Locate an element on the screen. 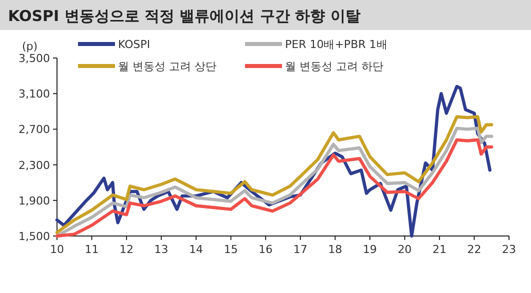 This screenshot has width=531, height=293. y-tick-label: 1,900 is located at coordinates (34, 201).